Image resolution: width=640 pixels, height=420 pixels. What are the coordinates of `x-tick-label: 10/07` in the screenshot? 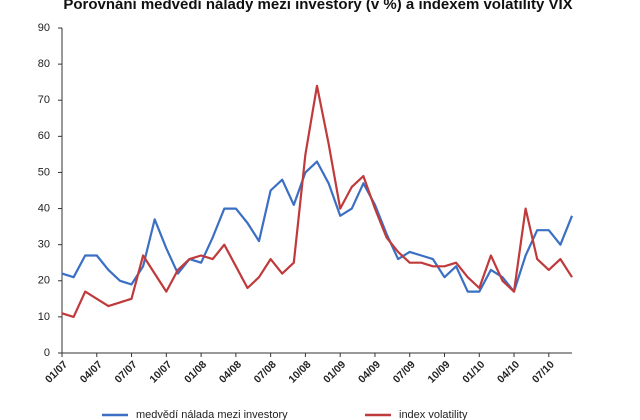 It's located at (160, 371).